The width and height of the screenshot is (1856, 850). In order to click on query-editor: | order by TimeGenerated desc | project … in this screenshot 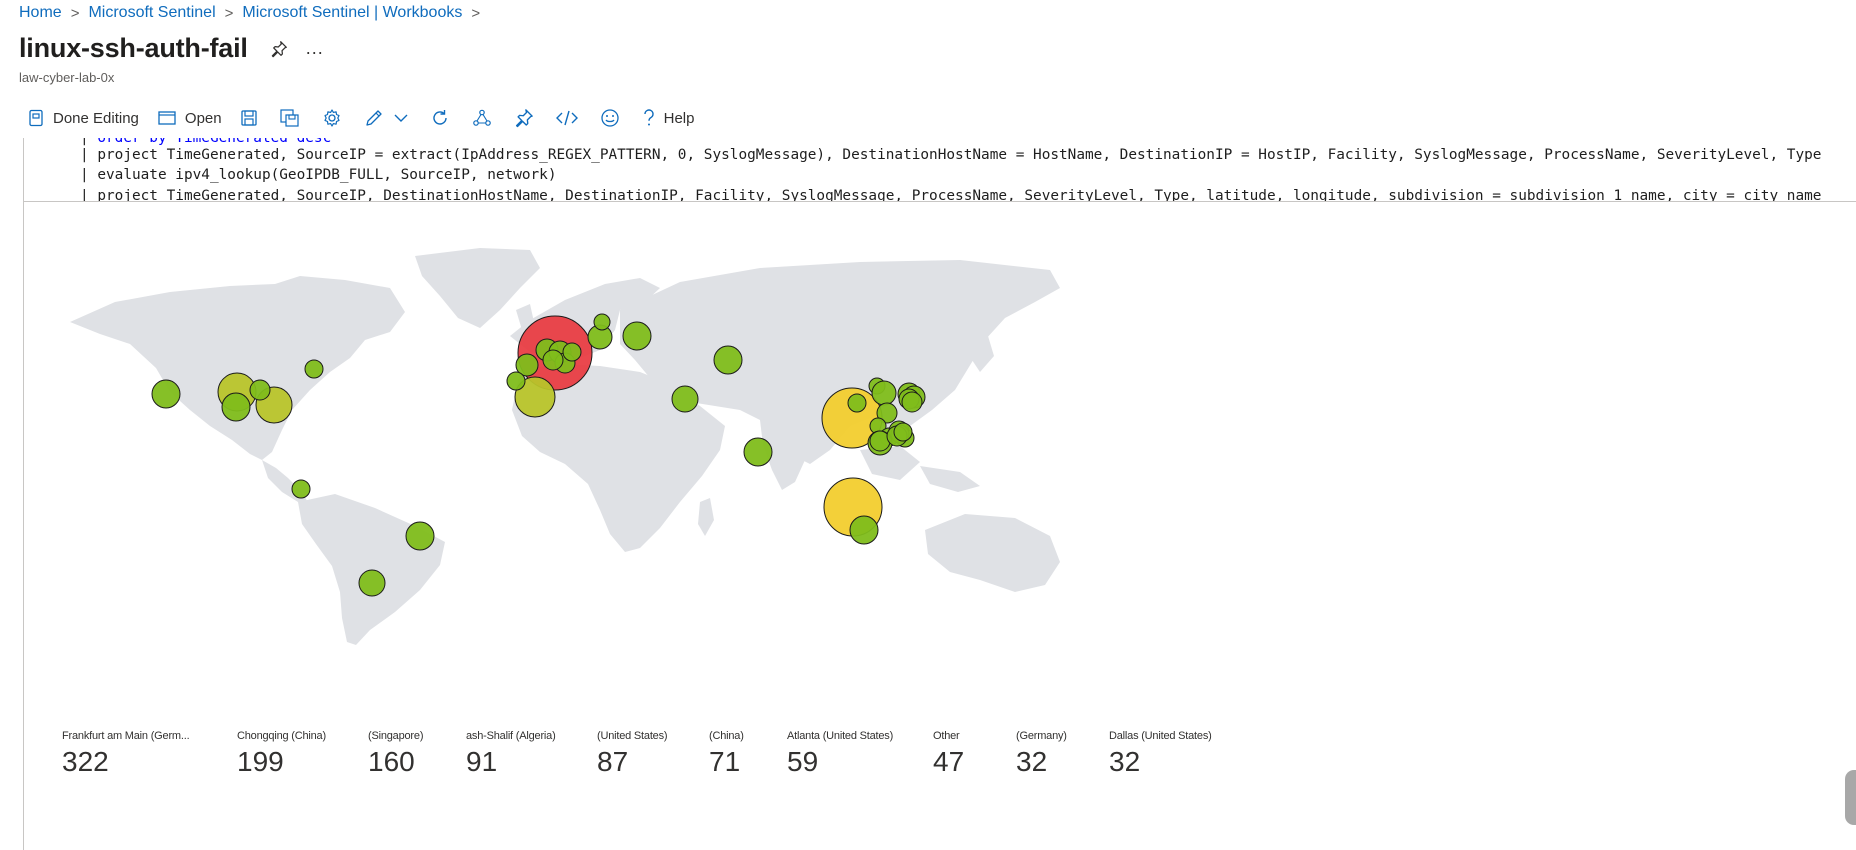, I will do `click(940, 170)`.